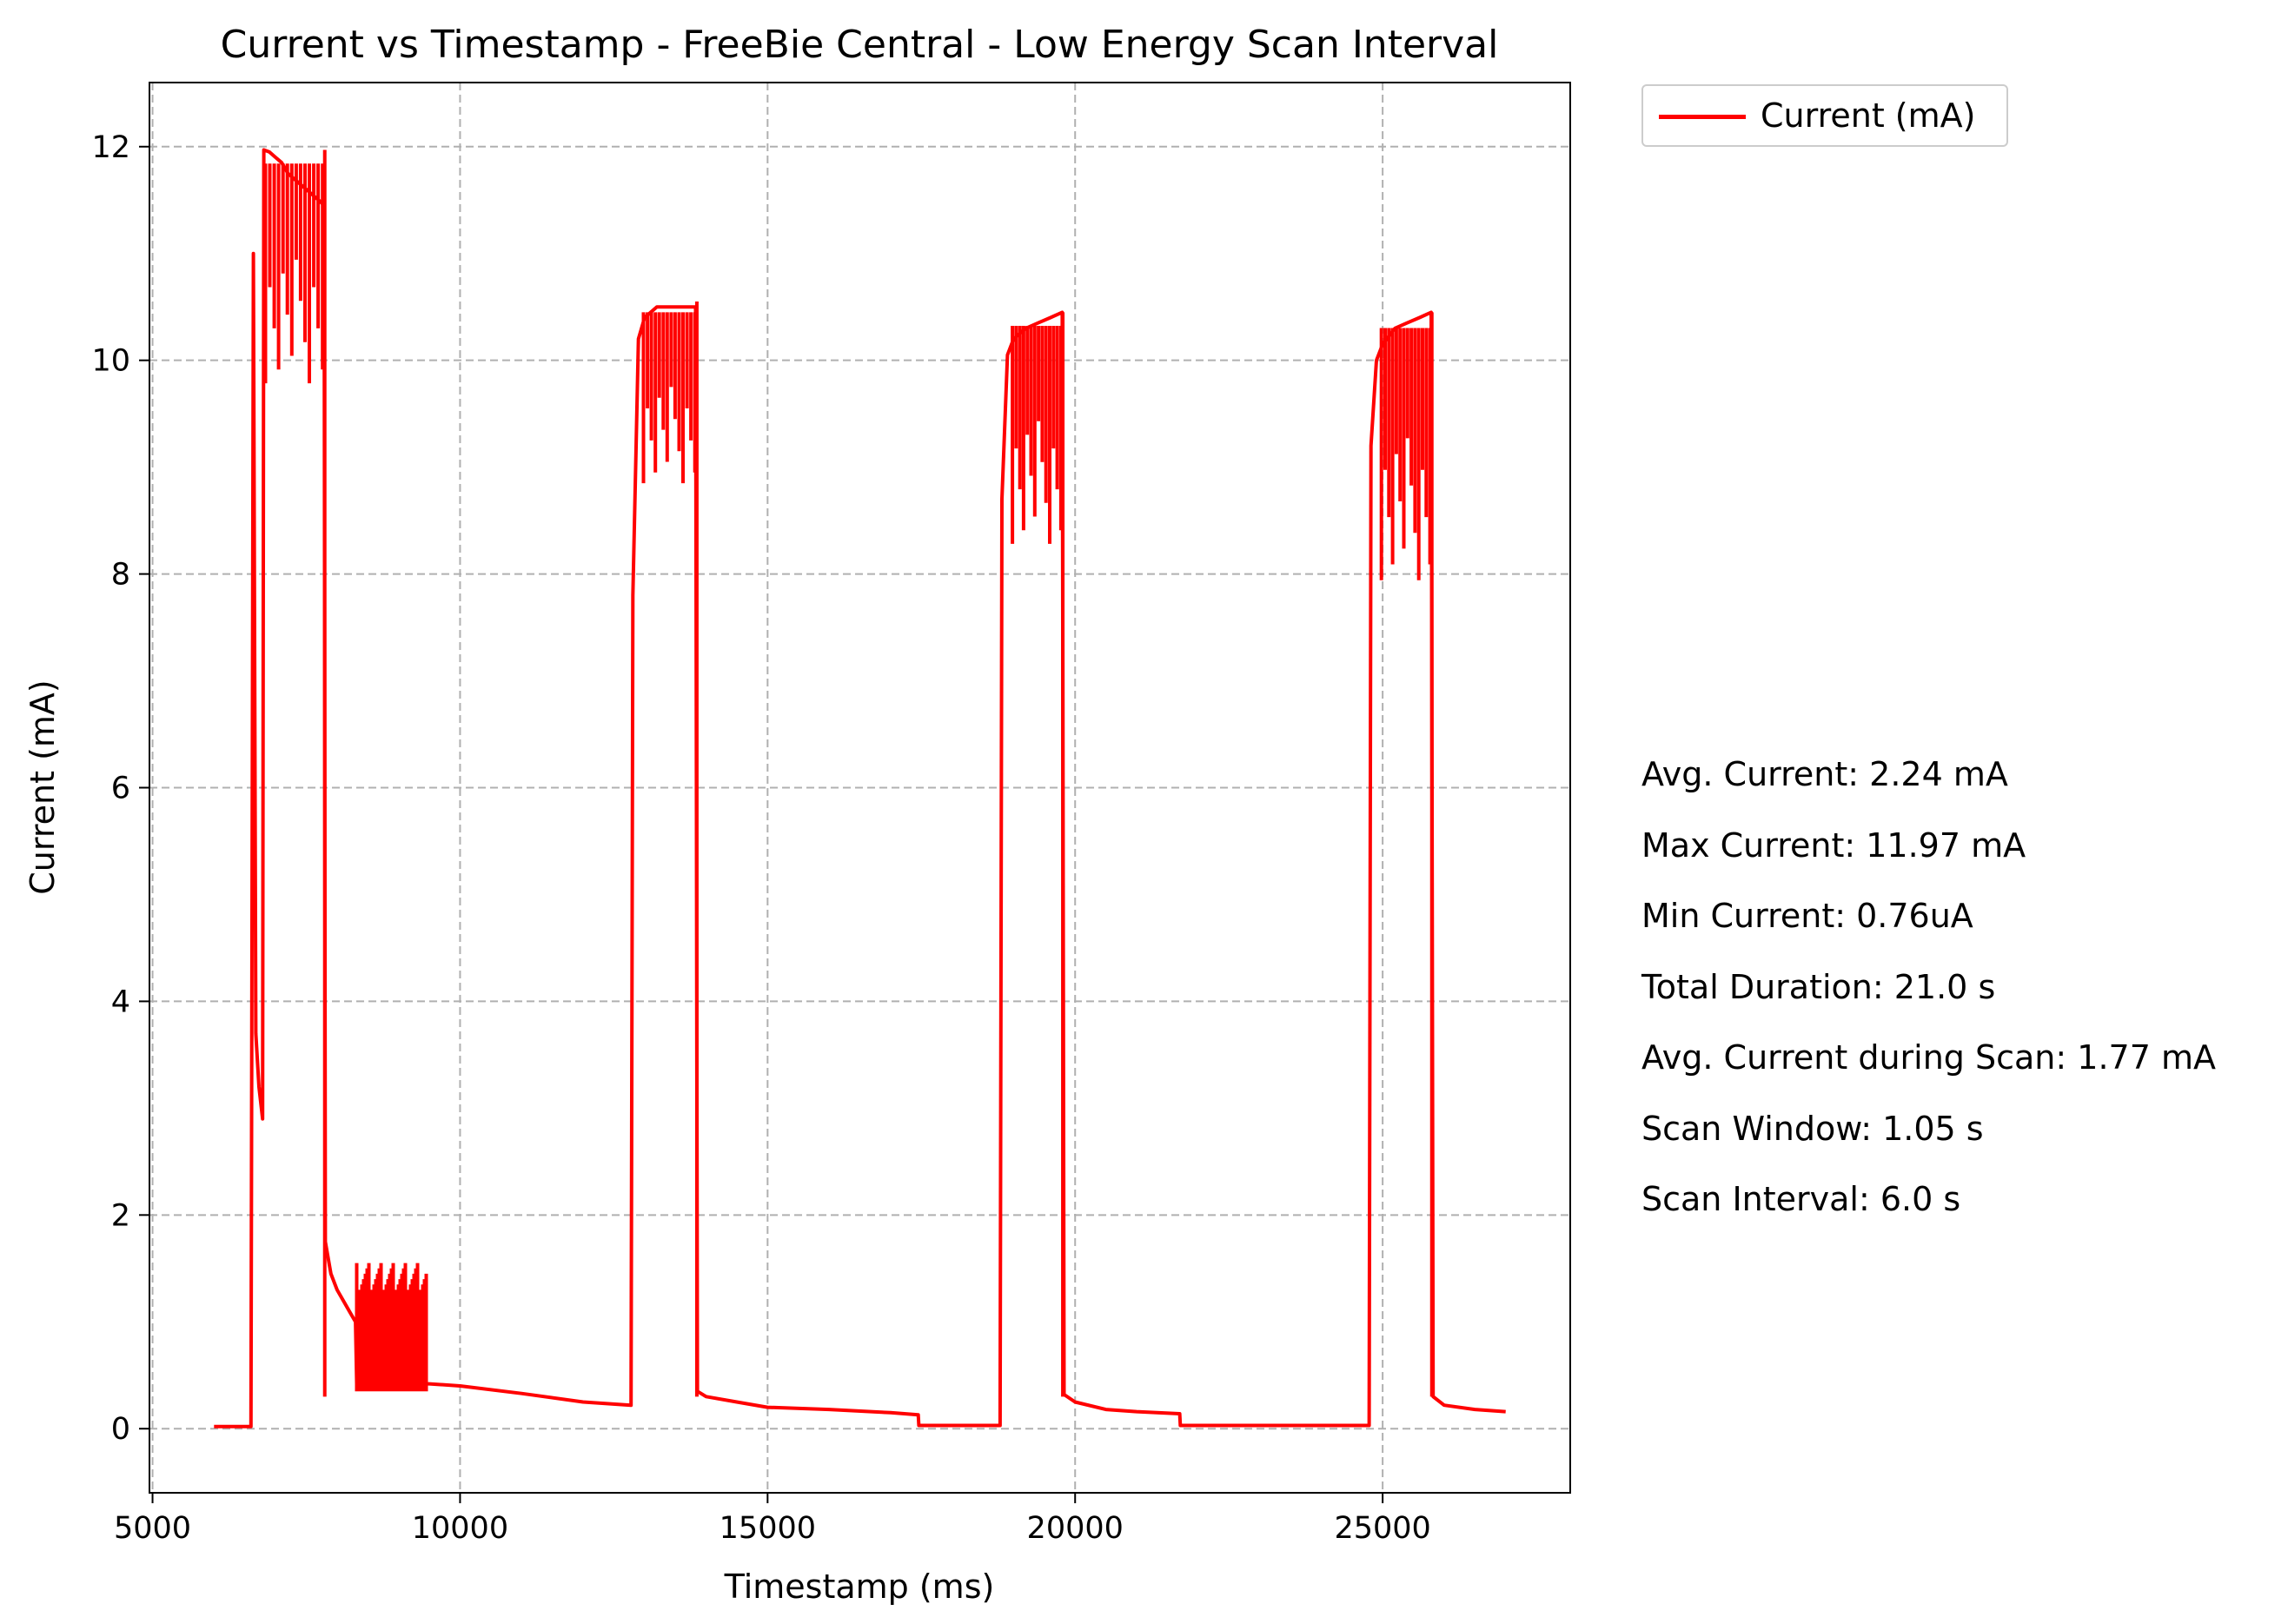 The height and width of the screenshot is (1624, 2288). I want to click on legend-swatch, so click(1703, 117).